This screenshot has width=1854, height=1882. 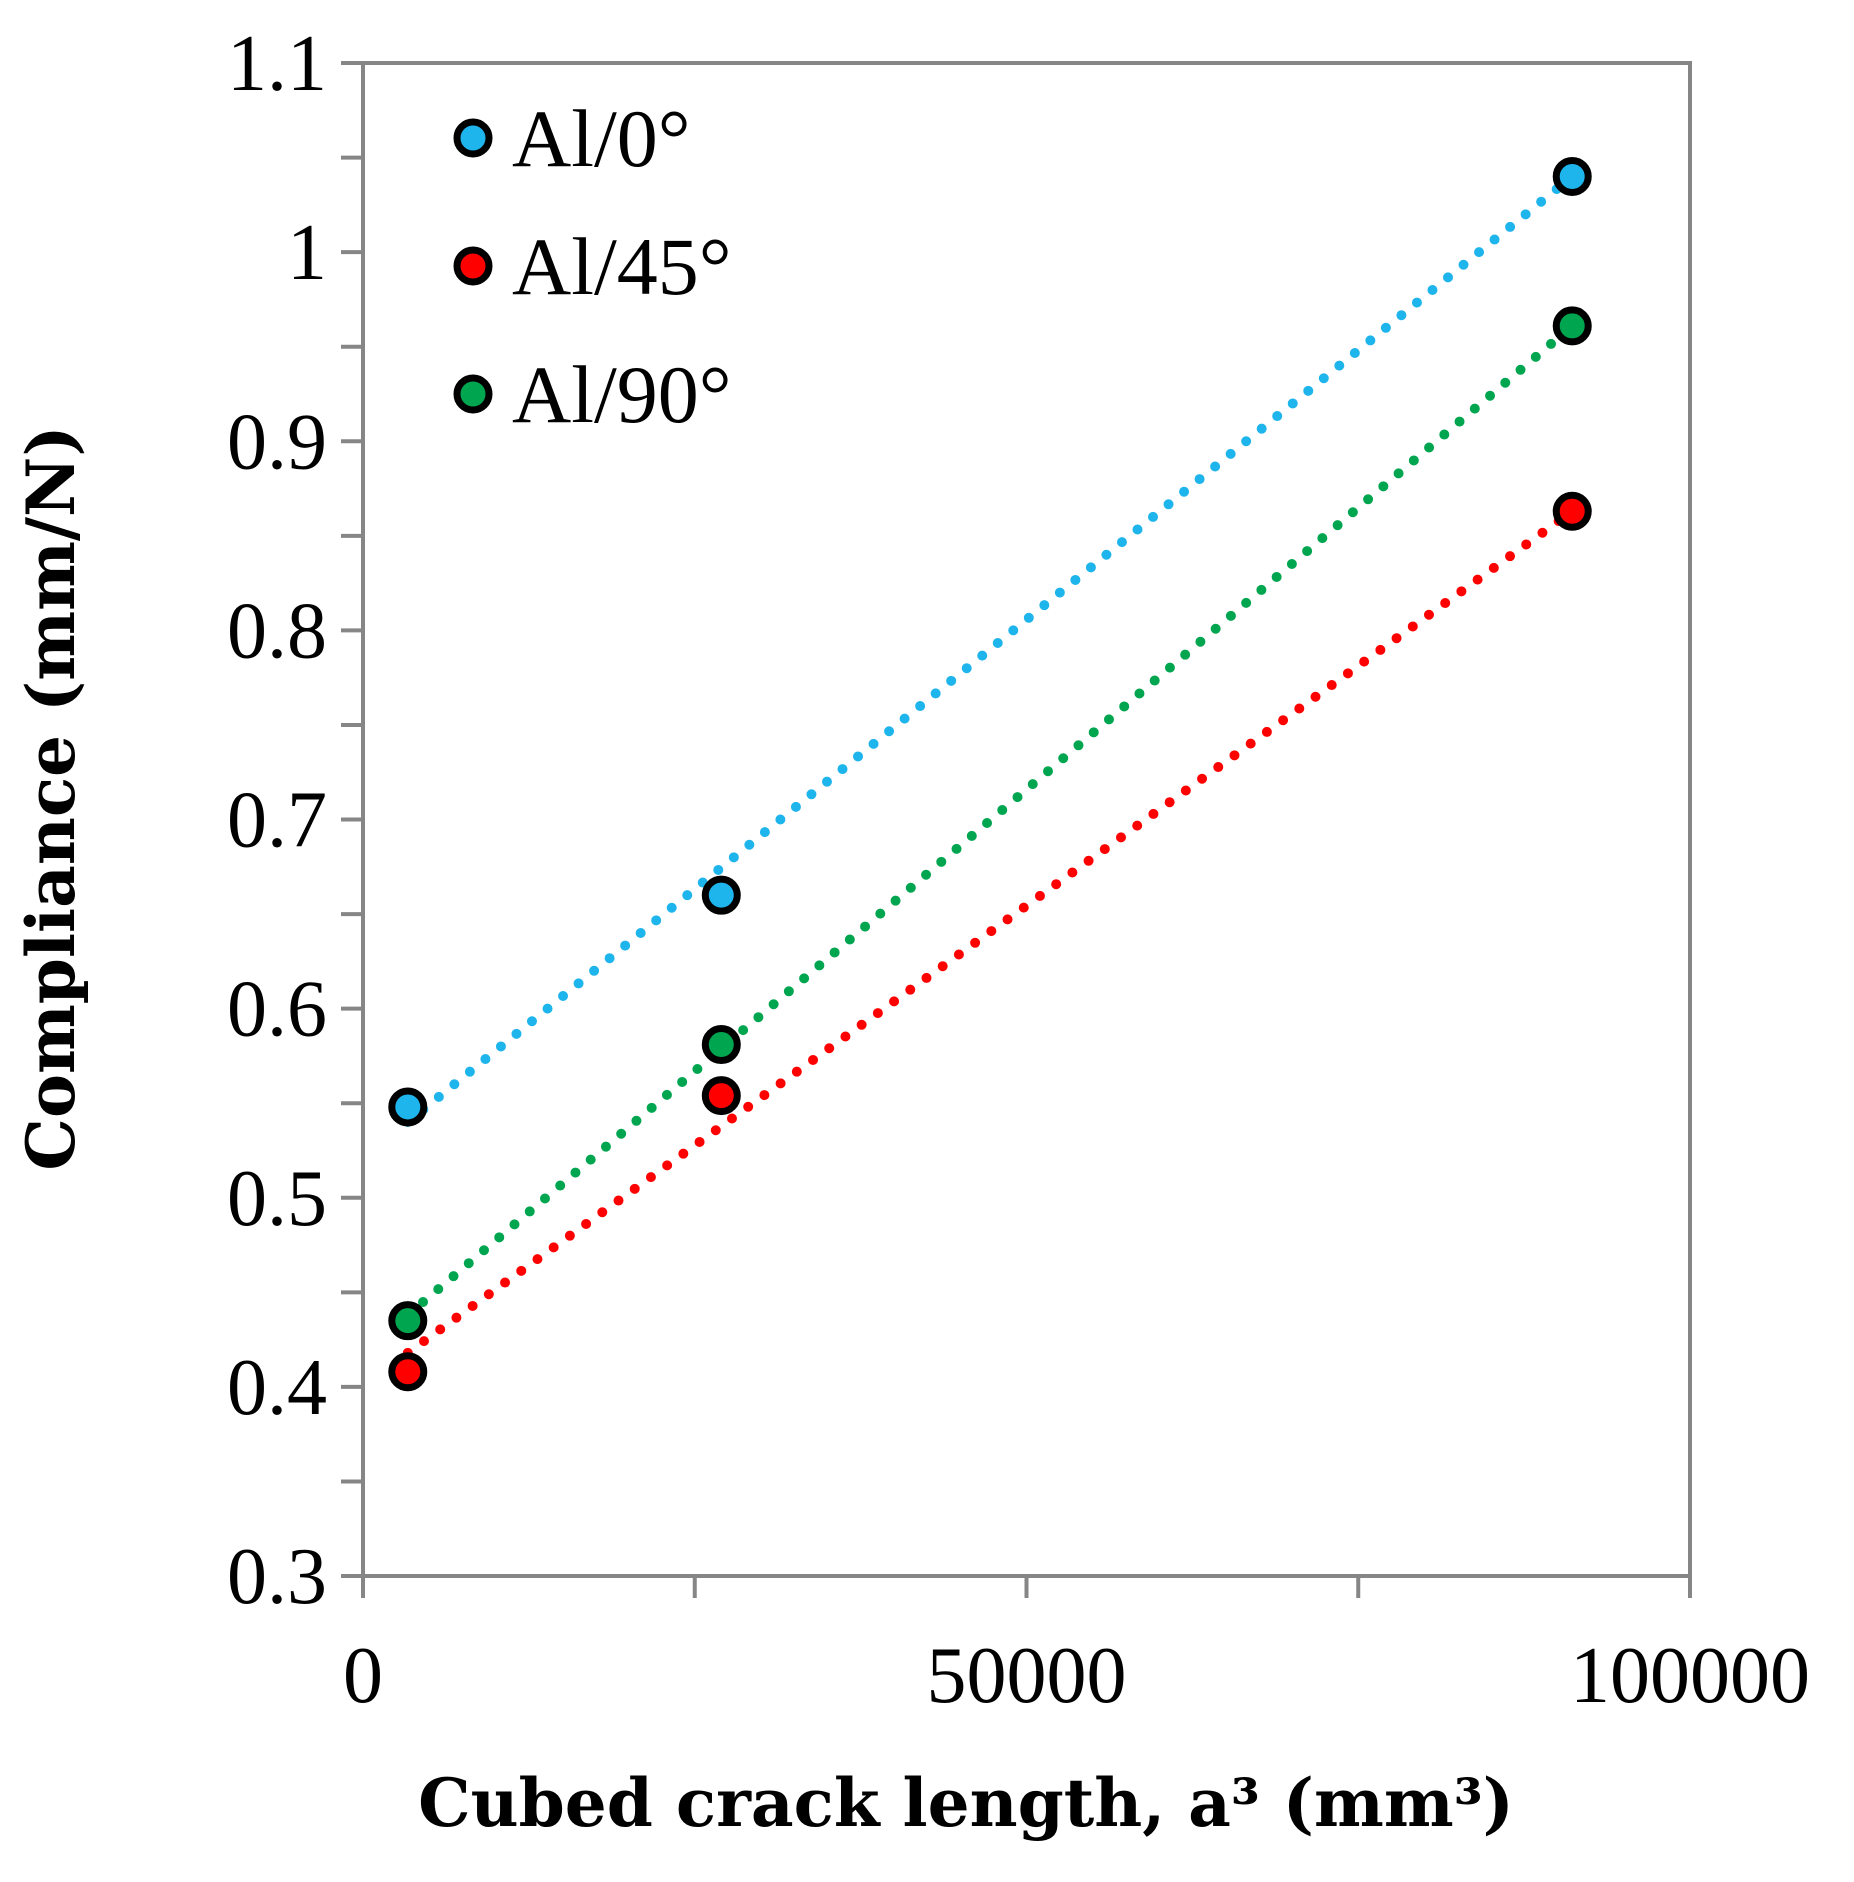 I want to click on y-axis-title: Compliance (mm/N), so click(x=51, y=797).